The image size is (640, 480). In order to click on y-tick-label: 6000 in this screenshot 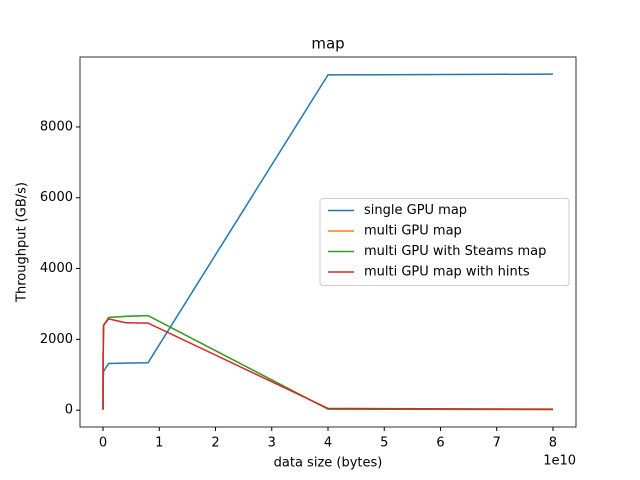, I will do `click(56, 197)`.